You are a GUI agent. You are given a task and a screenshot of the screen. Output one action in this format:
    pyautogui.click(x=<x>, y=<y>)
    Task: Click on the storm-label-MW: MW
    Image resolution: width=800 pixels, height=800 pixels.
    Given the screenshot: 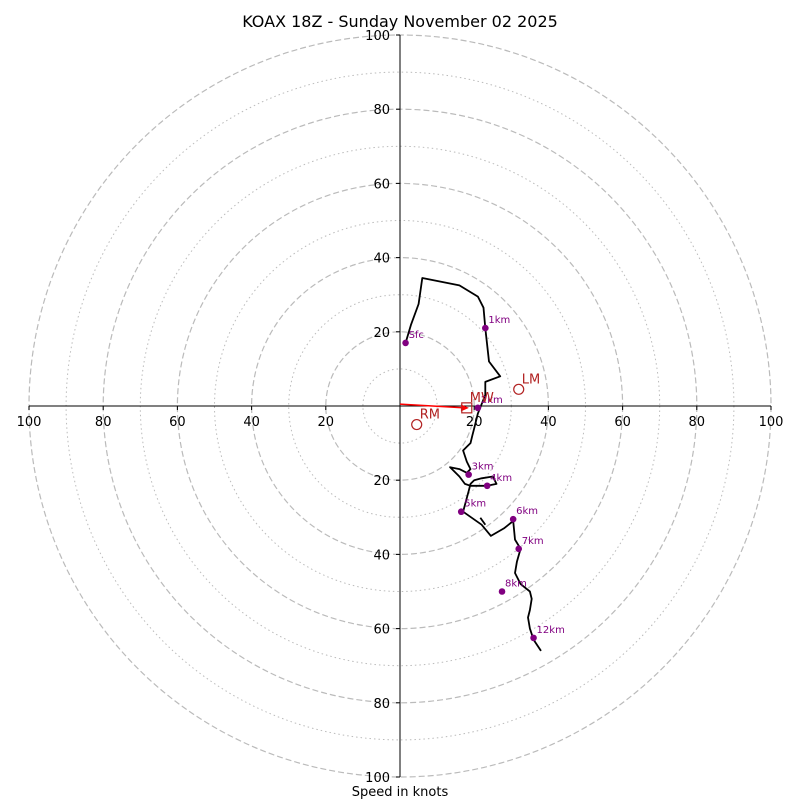 What is the action you would take?
    pyautogui.click(x=482, y=398)
    